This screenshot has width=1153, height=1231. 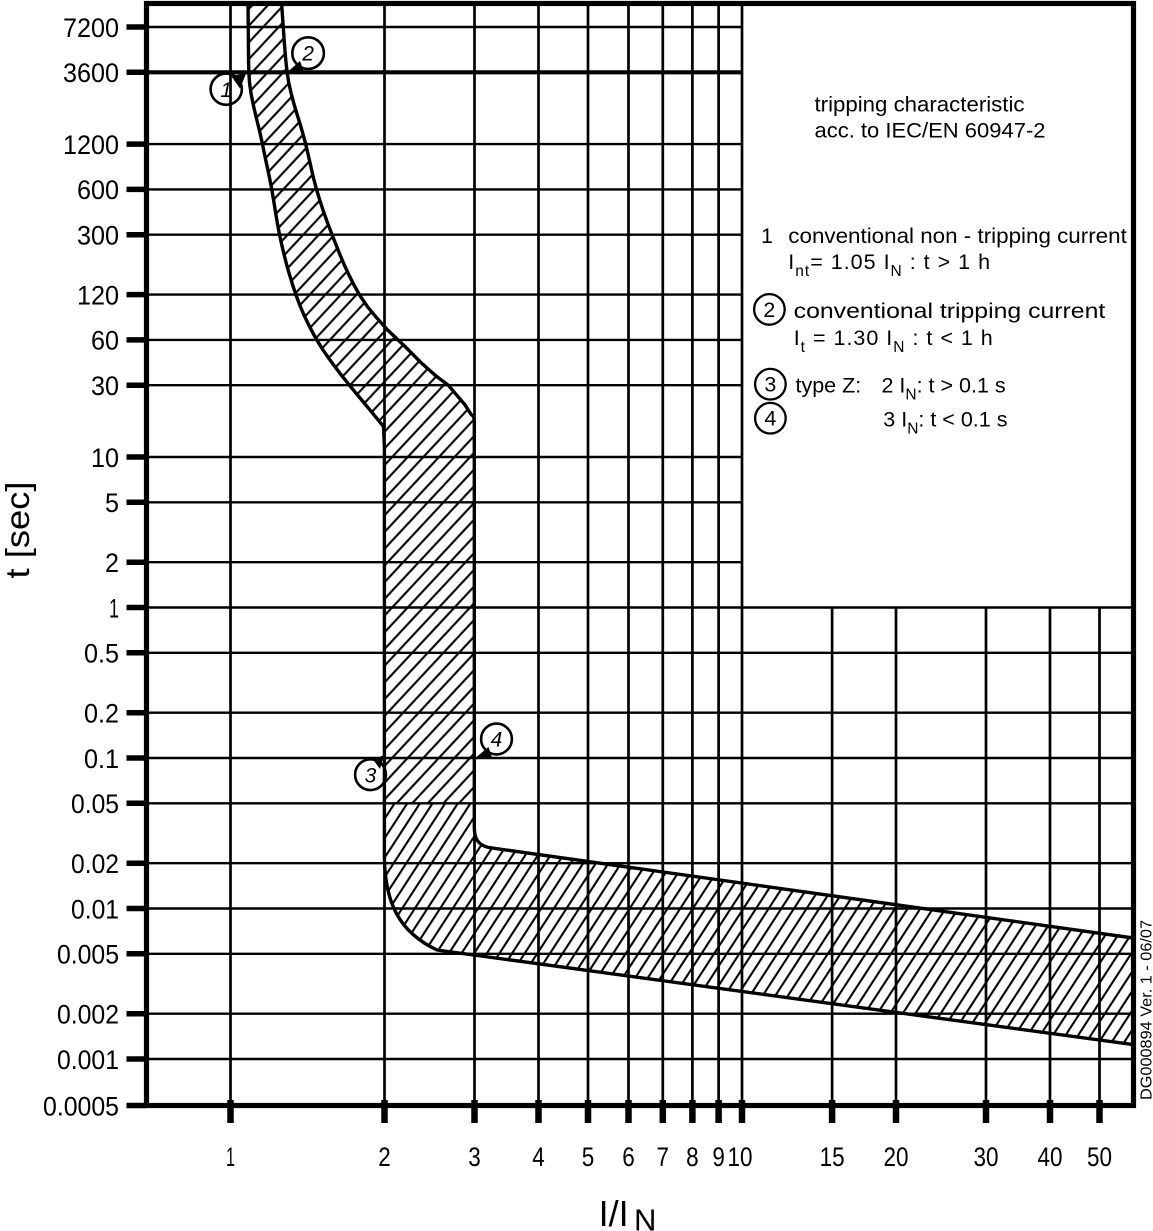 I want to click on svg-text: 0.02, so click(x=95, y=864).